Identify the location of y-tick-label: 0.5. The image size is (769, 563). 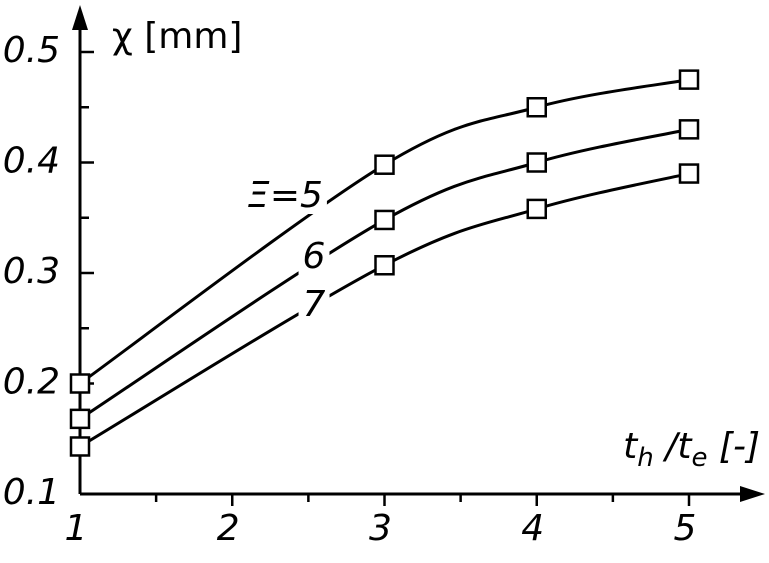
(31, 50).